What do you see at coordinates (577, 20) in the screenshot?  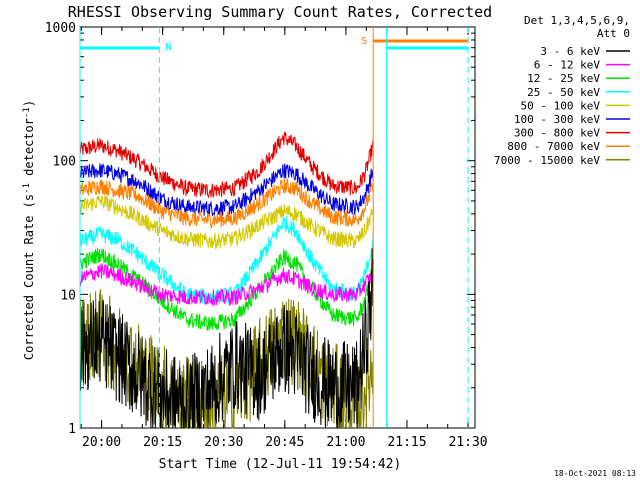 I see `legend-header: Det 1,3,4,5,6,9,` at bounding box center [577, 20].